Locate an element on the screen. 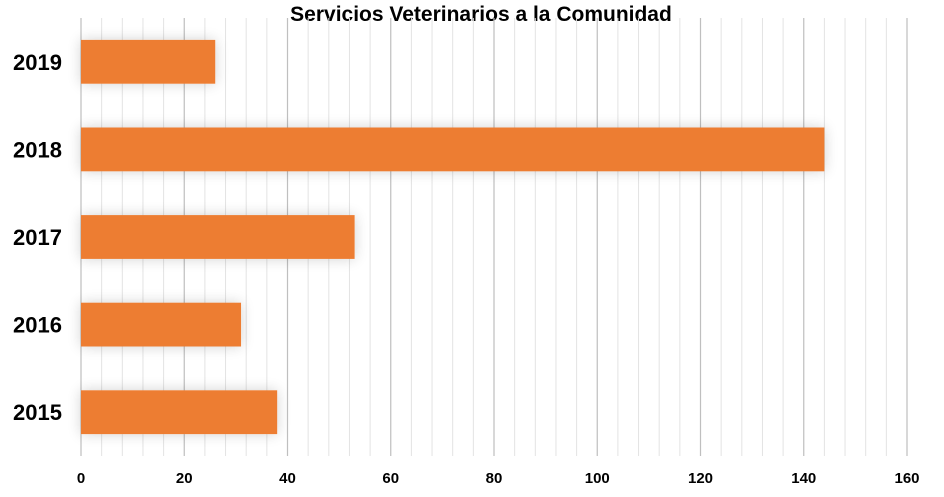 The height and width of the screenshot is (497, 944). x-tick-label-120: 120 is located at coordinates (700, 478).